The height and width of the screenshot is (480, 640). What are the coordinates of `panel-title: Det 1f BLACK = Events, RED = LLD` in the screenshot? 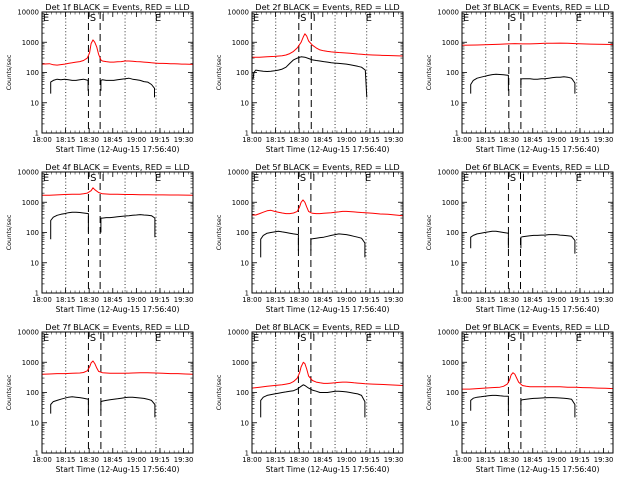 It's located at (117, 7).